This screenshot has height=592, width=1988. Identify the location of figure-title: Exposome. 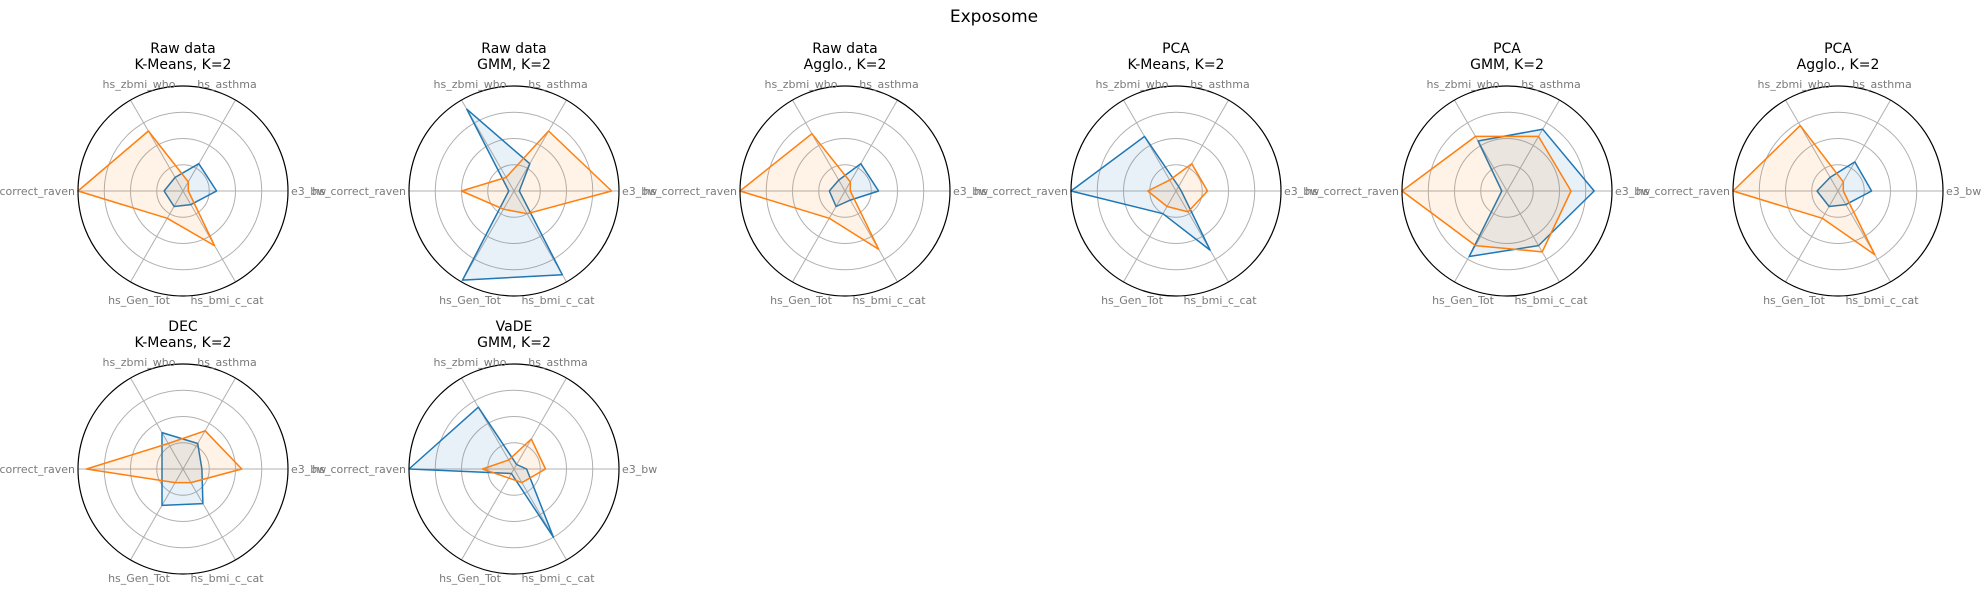
(994, 17).